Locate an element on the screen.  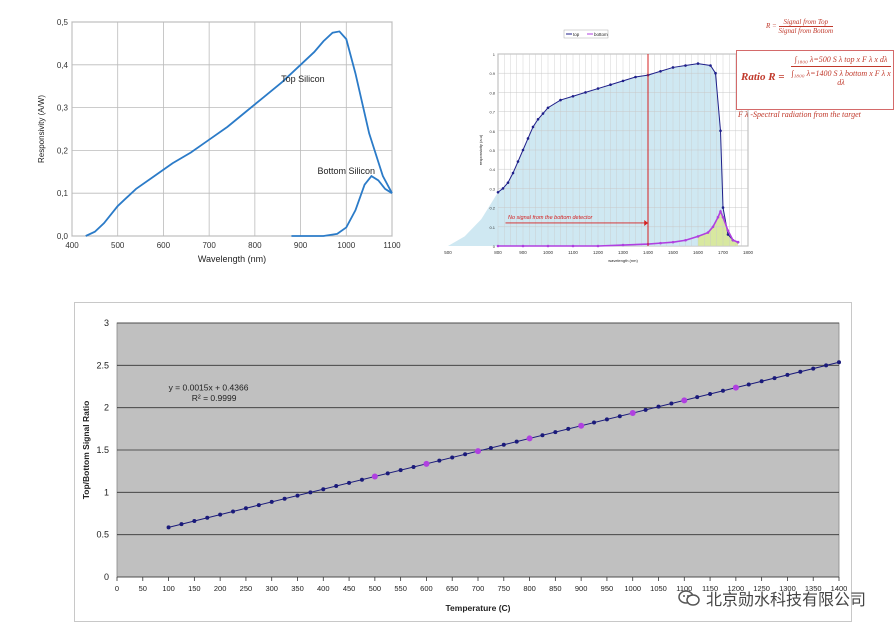
x-tick-label: 1300 is located at coordinates (787, 588).